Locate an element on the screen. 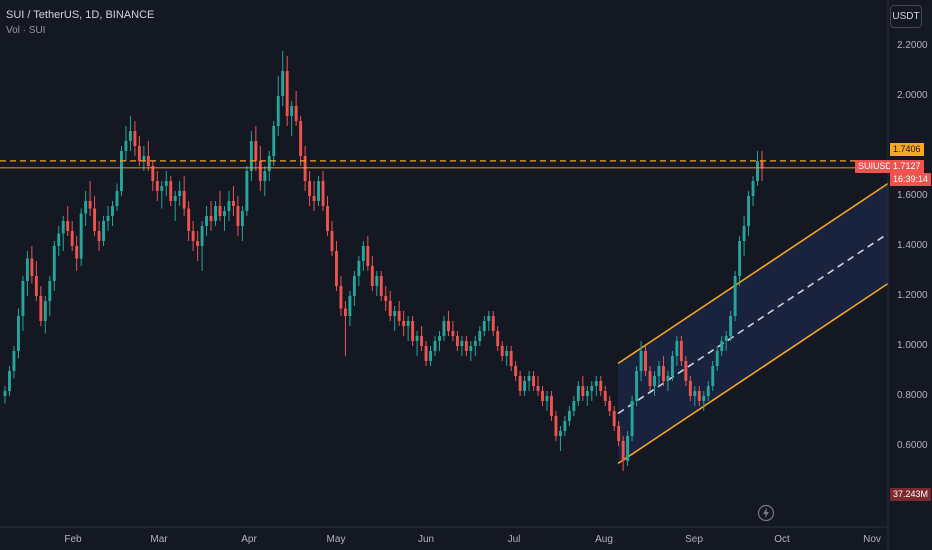 This screenshot has height=550, width=932. time-tick-label: May is located at coordinates (336, 539).